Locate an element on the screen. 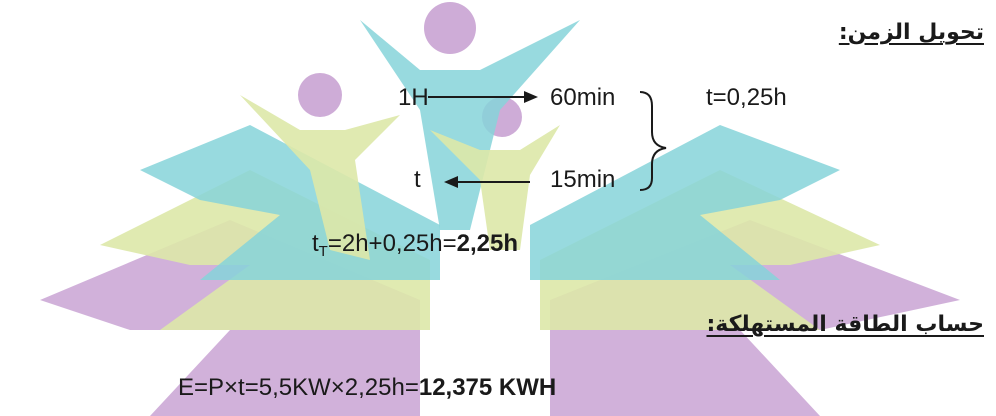 The width and height of the screenshot is (996, 416). heading-time-conversion: تحويل الزمن: is located at coordinates (911, 32).